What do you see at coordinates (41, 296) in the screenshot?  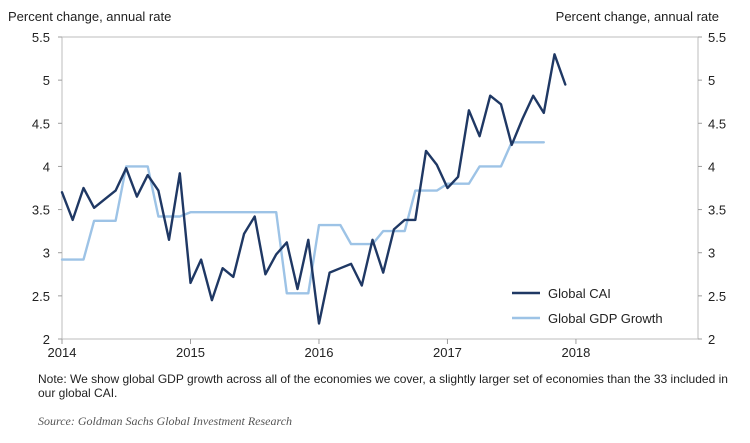 I see `y-tick-label-left: 2.5` at bounding box center [41, 296].